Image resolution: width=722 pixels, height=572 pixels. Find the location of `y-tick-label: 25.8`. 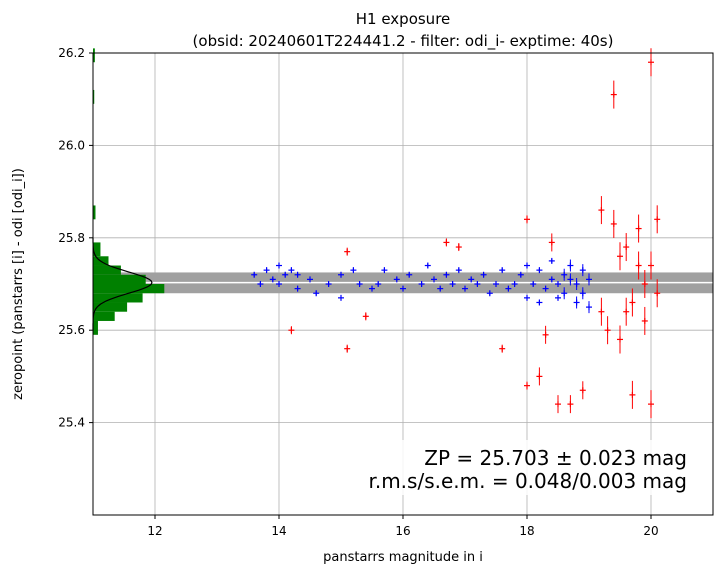

y-tick-label: 25.8 is located at coordinates (71, 238).